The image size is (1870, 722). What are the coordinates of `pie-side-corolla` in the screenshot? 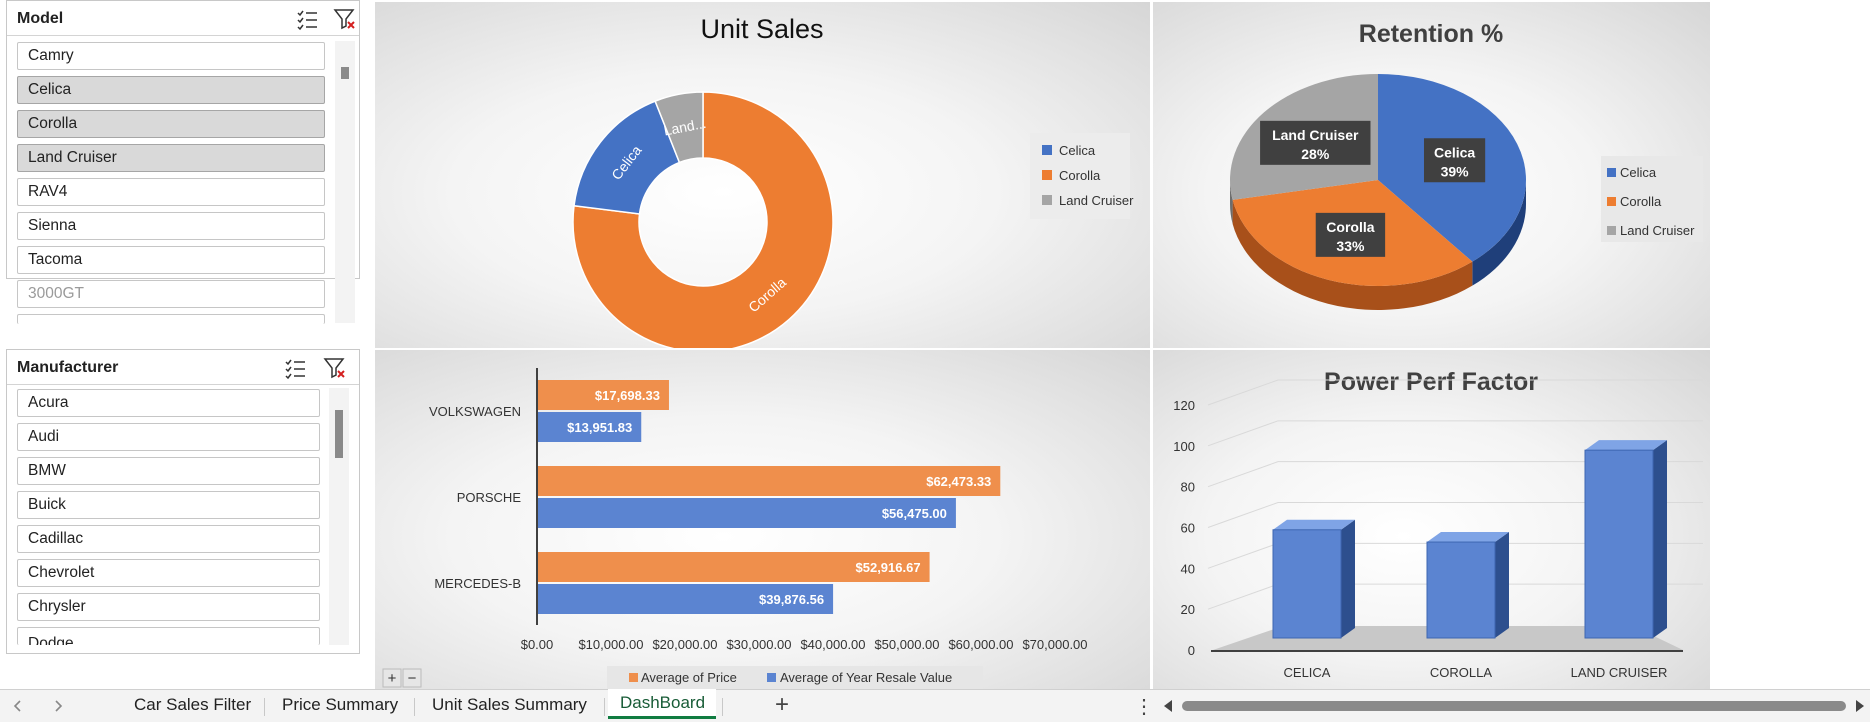 It's located at (1352, 254).